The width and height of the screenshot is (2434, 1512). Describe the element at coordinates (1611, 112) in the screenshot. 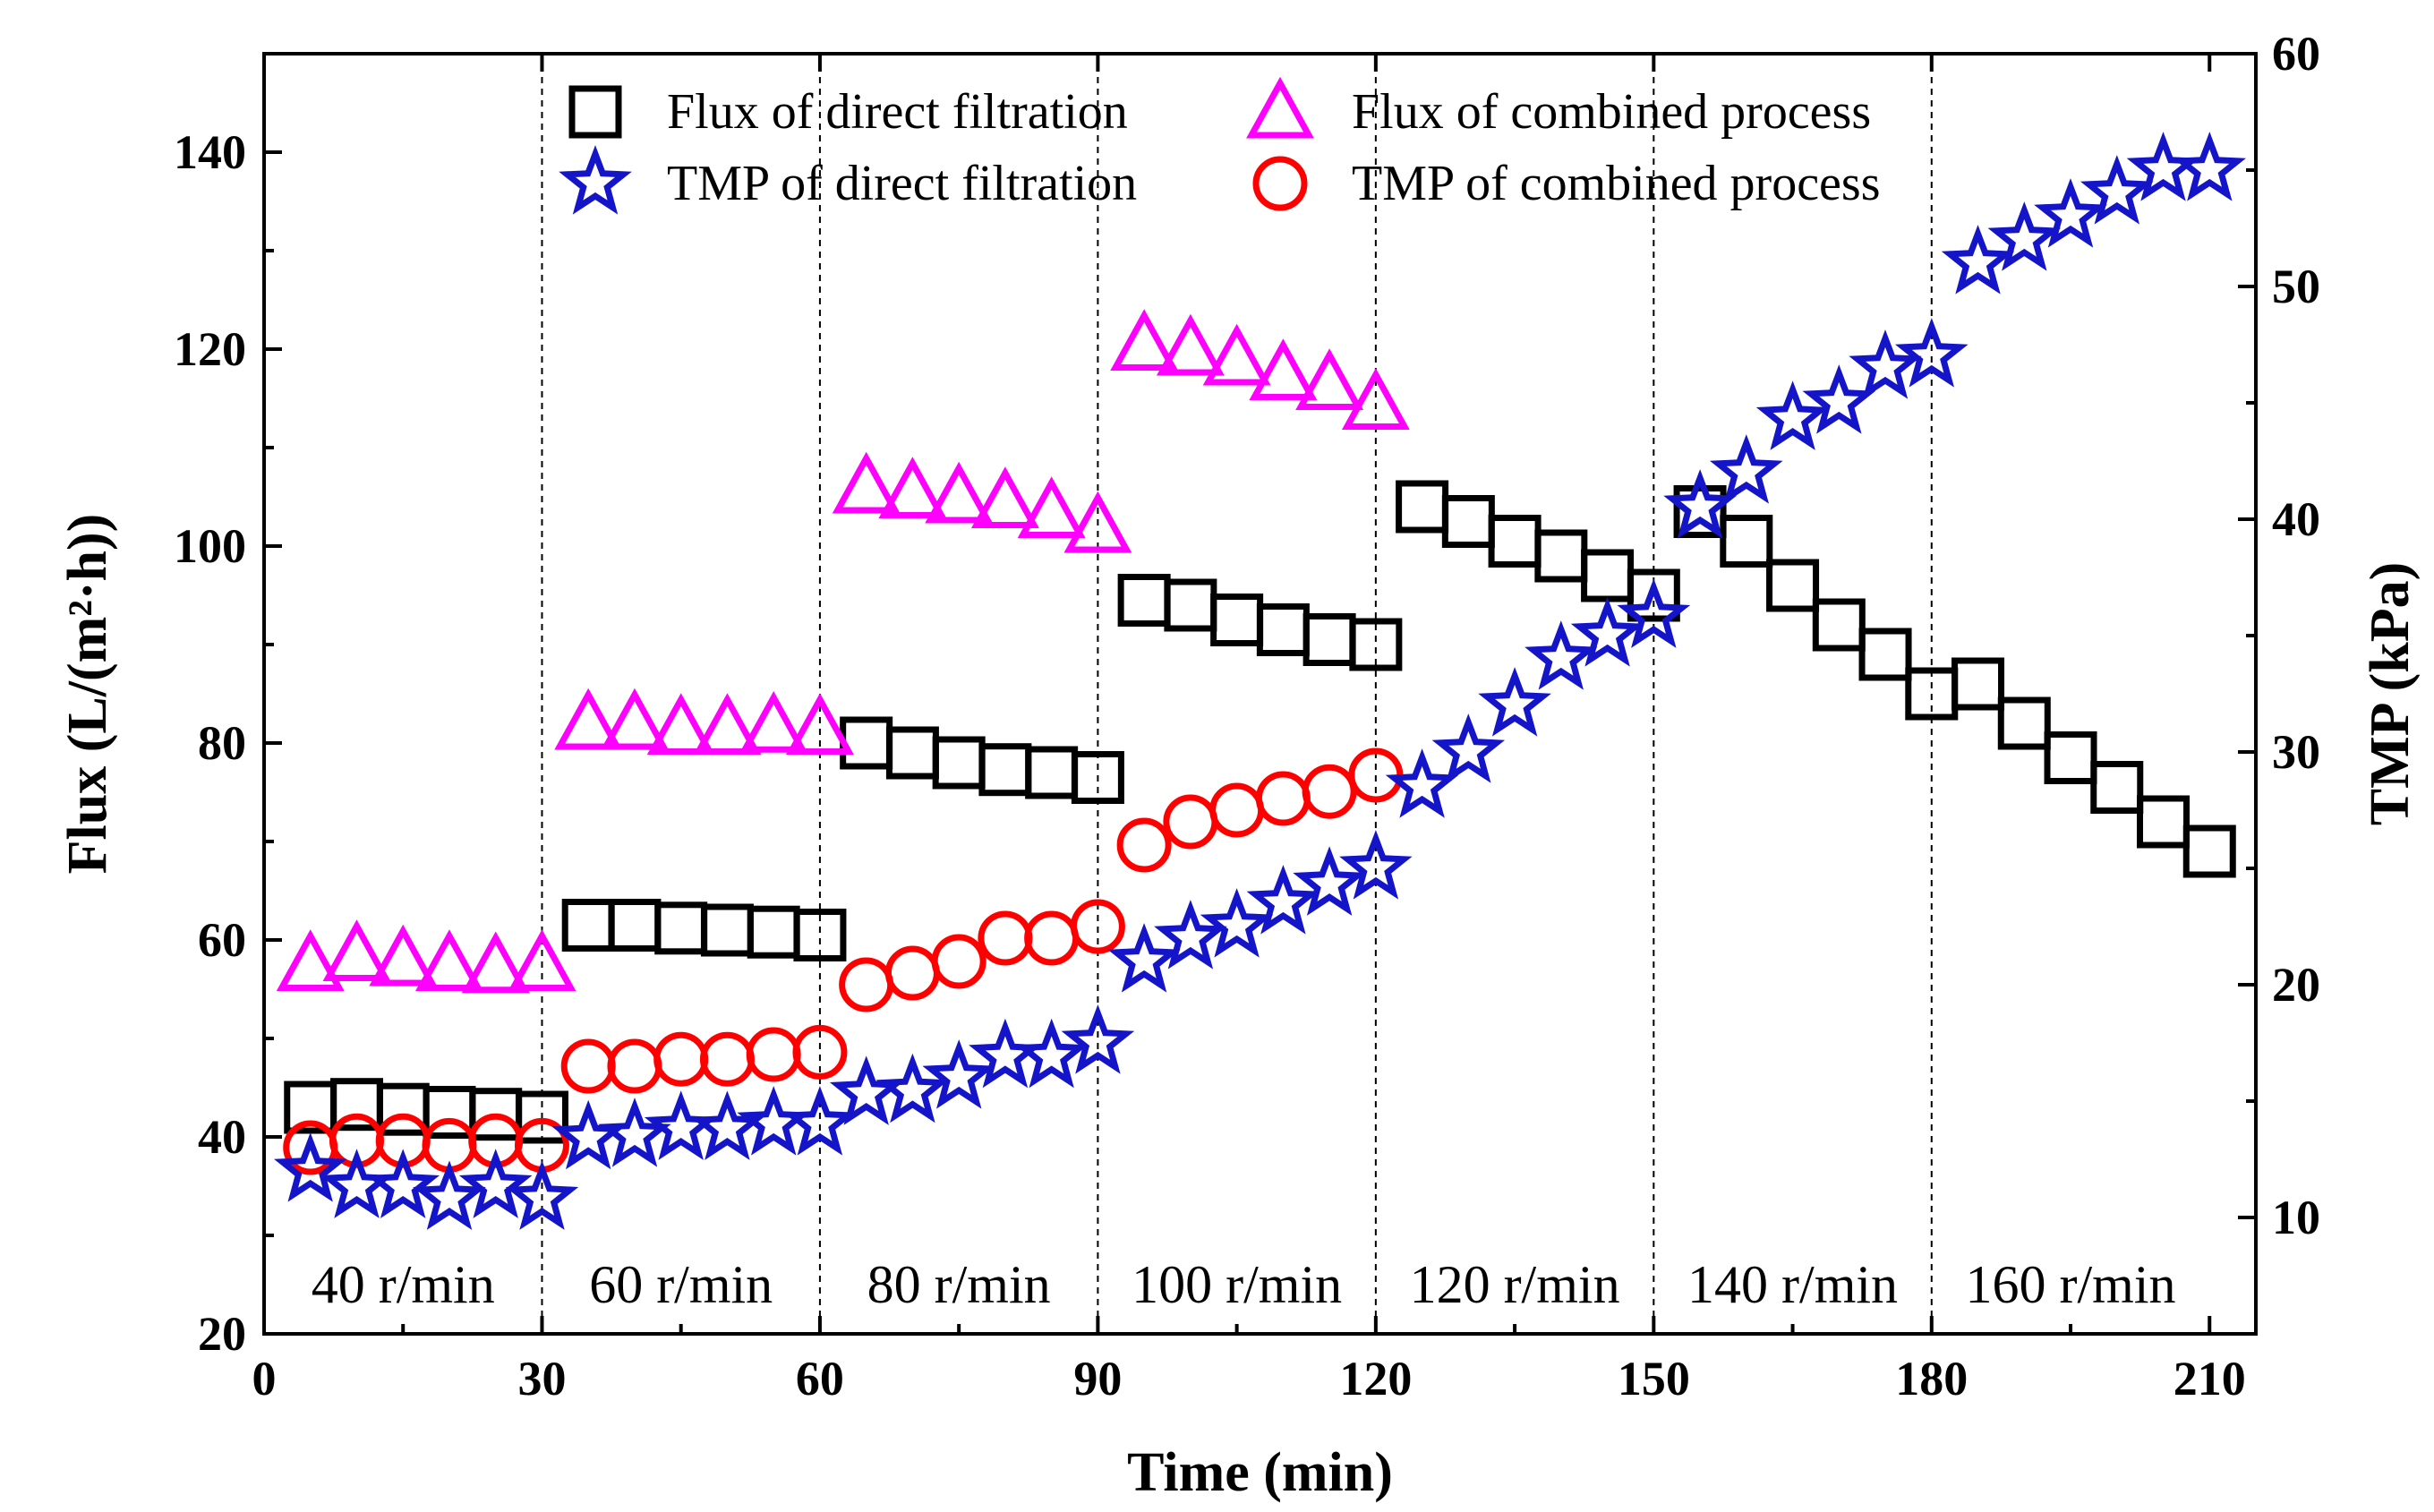

I see `legend-label: Flux of combined process` at that location.